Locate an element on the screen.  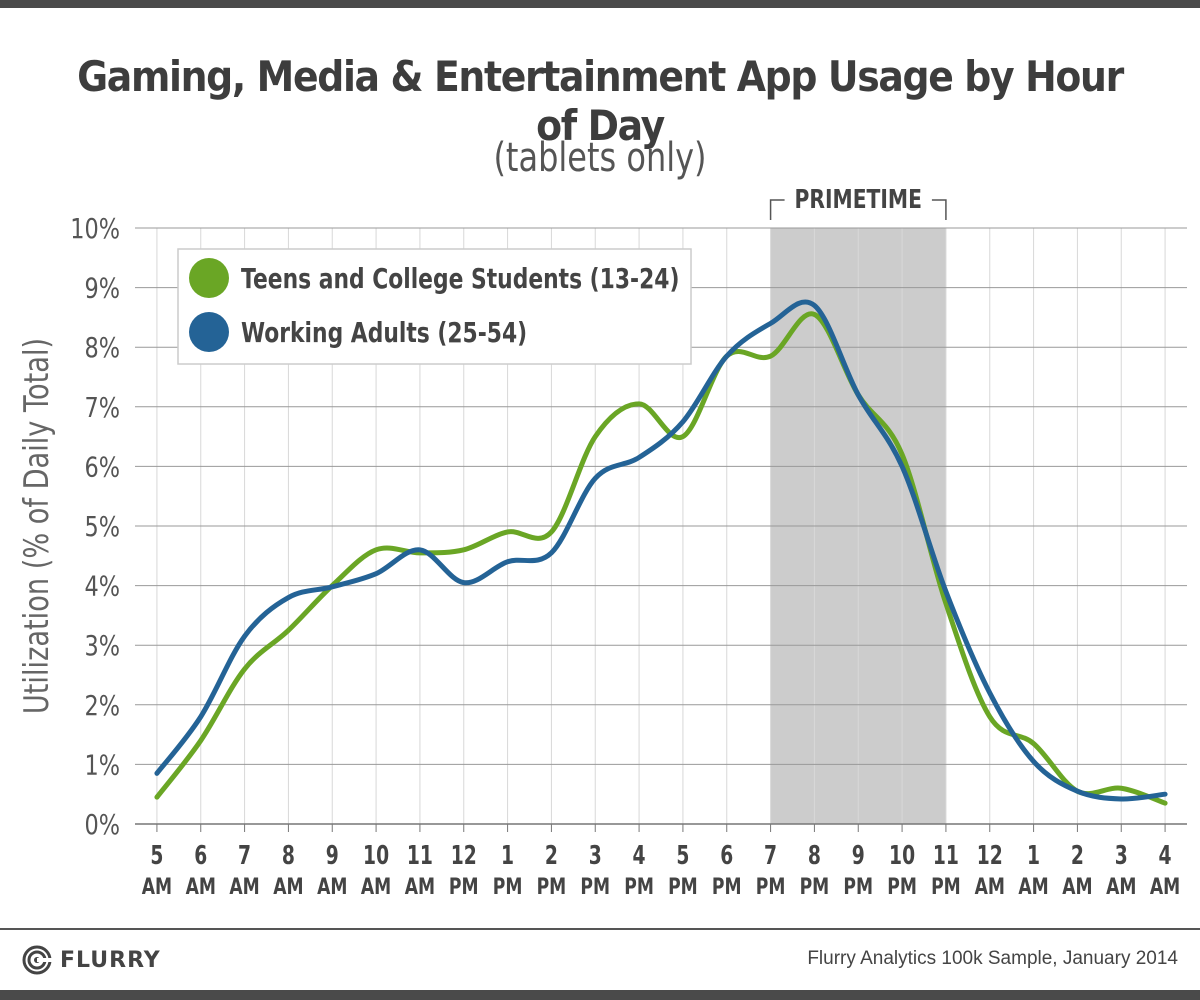
logo-text: FLURRY is located at coordinates (110, 960).